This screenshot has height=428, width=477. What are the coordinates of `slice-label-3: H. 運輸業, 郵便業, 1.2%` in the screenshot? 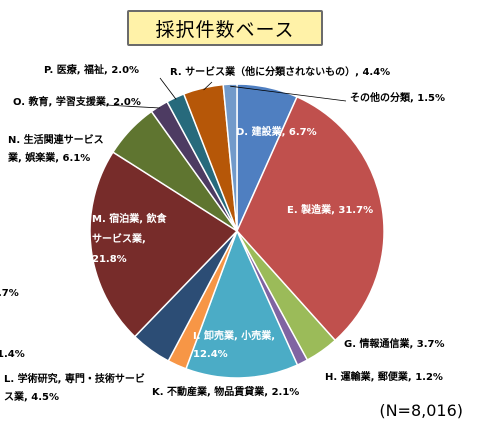 It's located at (384, 376).